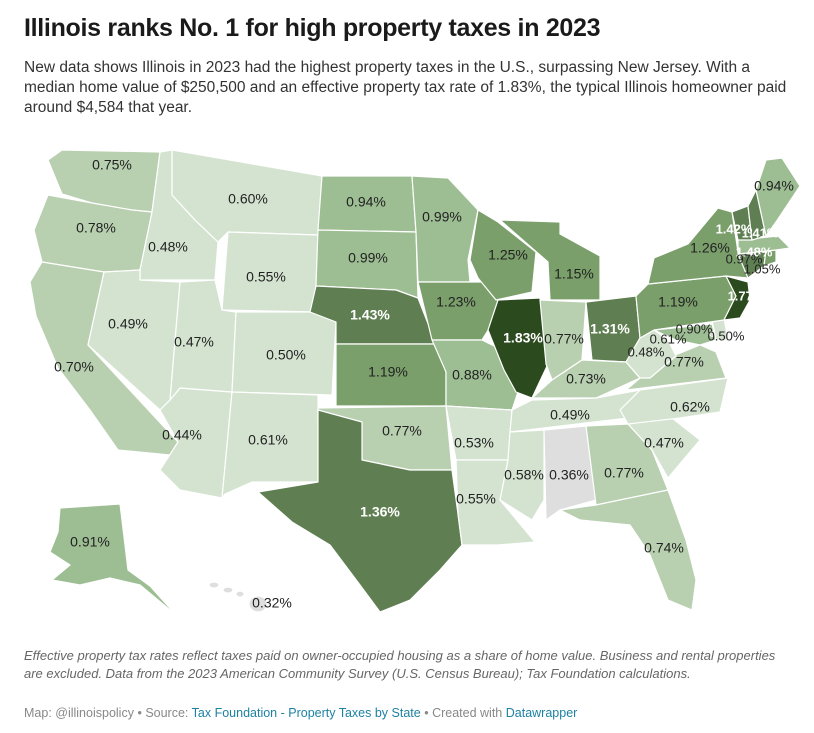 The height and width of the screenshot is (733, 814). I want to click on state-label-MT: 0.60%, so click(248, 199).